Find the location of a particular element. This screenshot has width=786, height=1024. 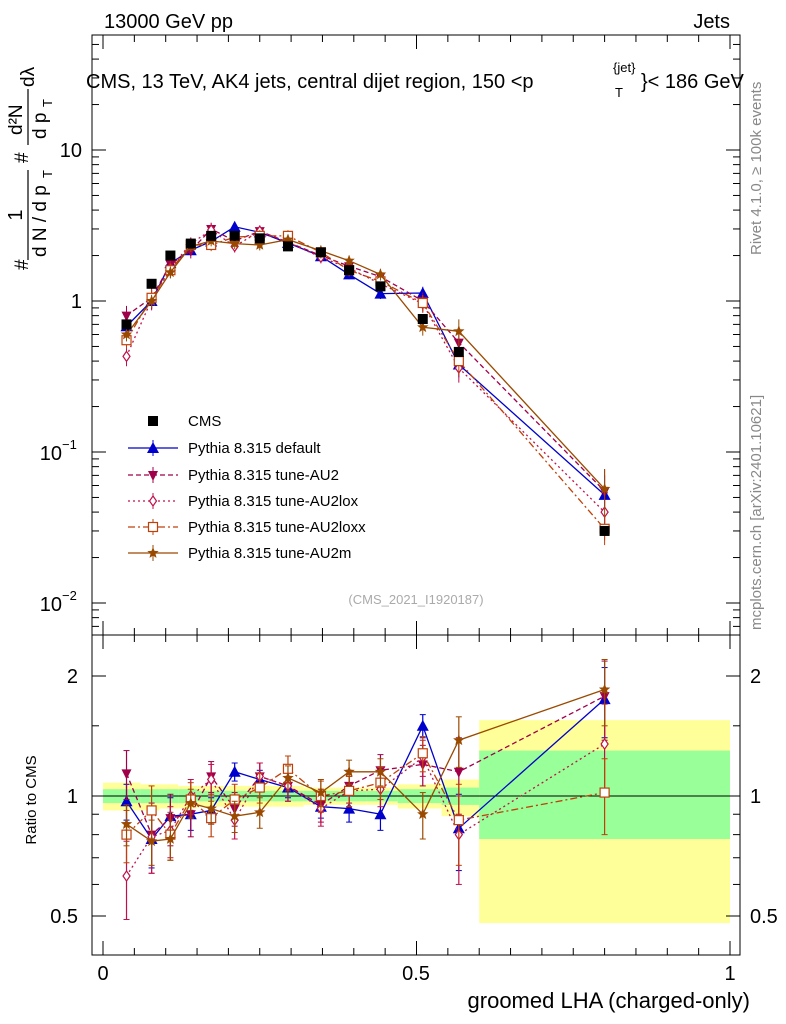

ytick-0.01: 10 is located at coordinates (51, 605).